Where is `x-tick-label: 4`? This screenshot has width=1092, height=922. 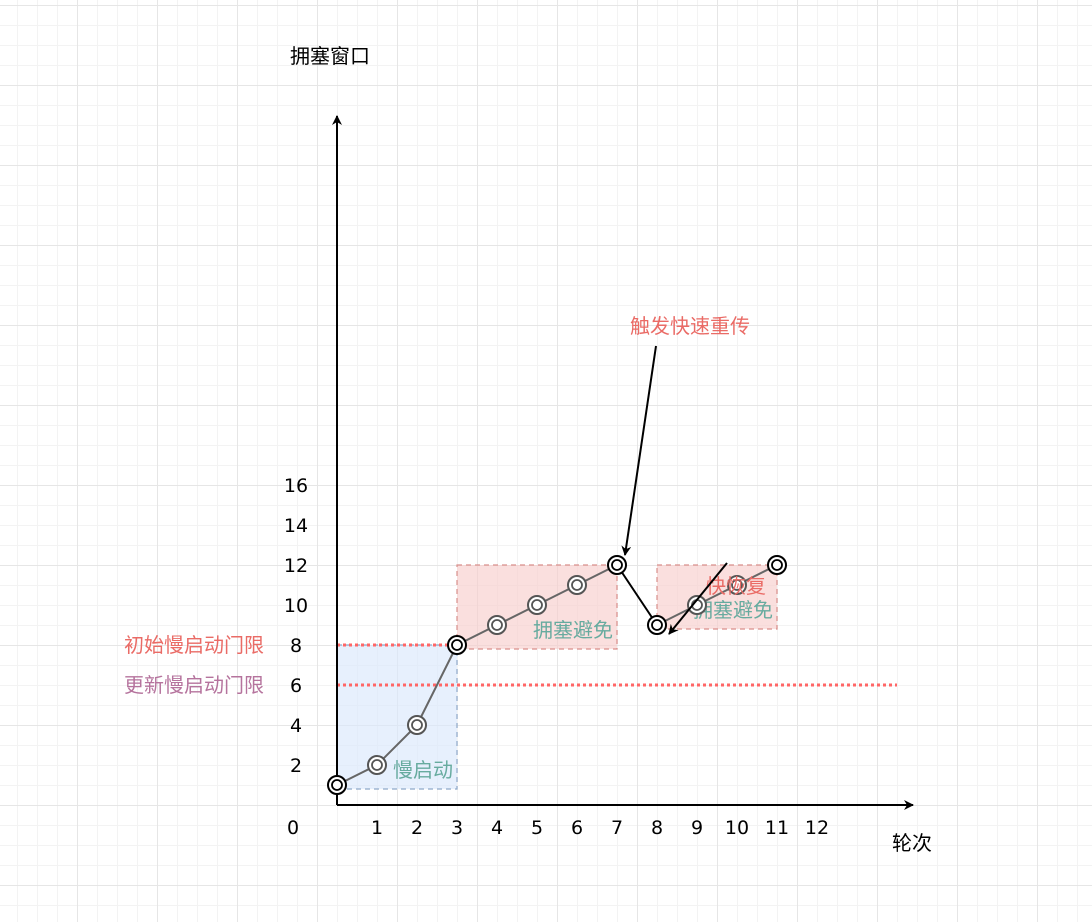
x-tick-label: 4 is located at coordinates (497, 828).